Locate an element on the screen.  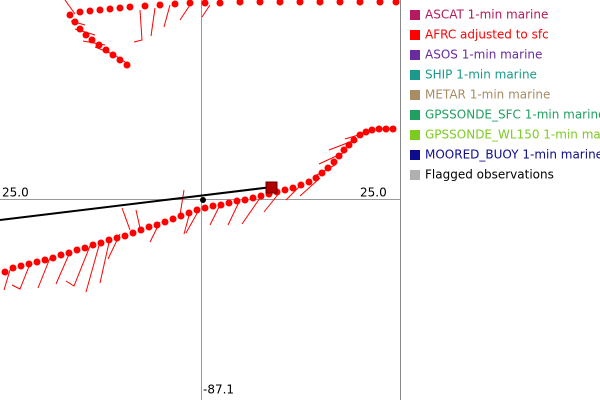
legend-label: SHIP 1-min marine is located at coordinates (481, 75).